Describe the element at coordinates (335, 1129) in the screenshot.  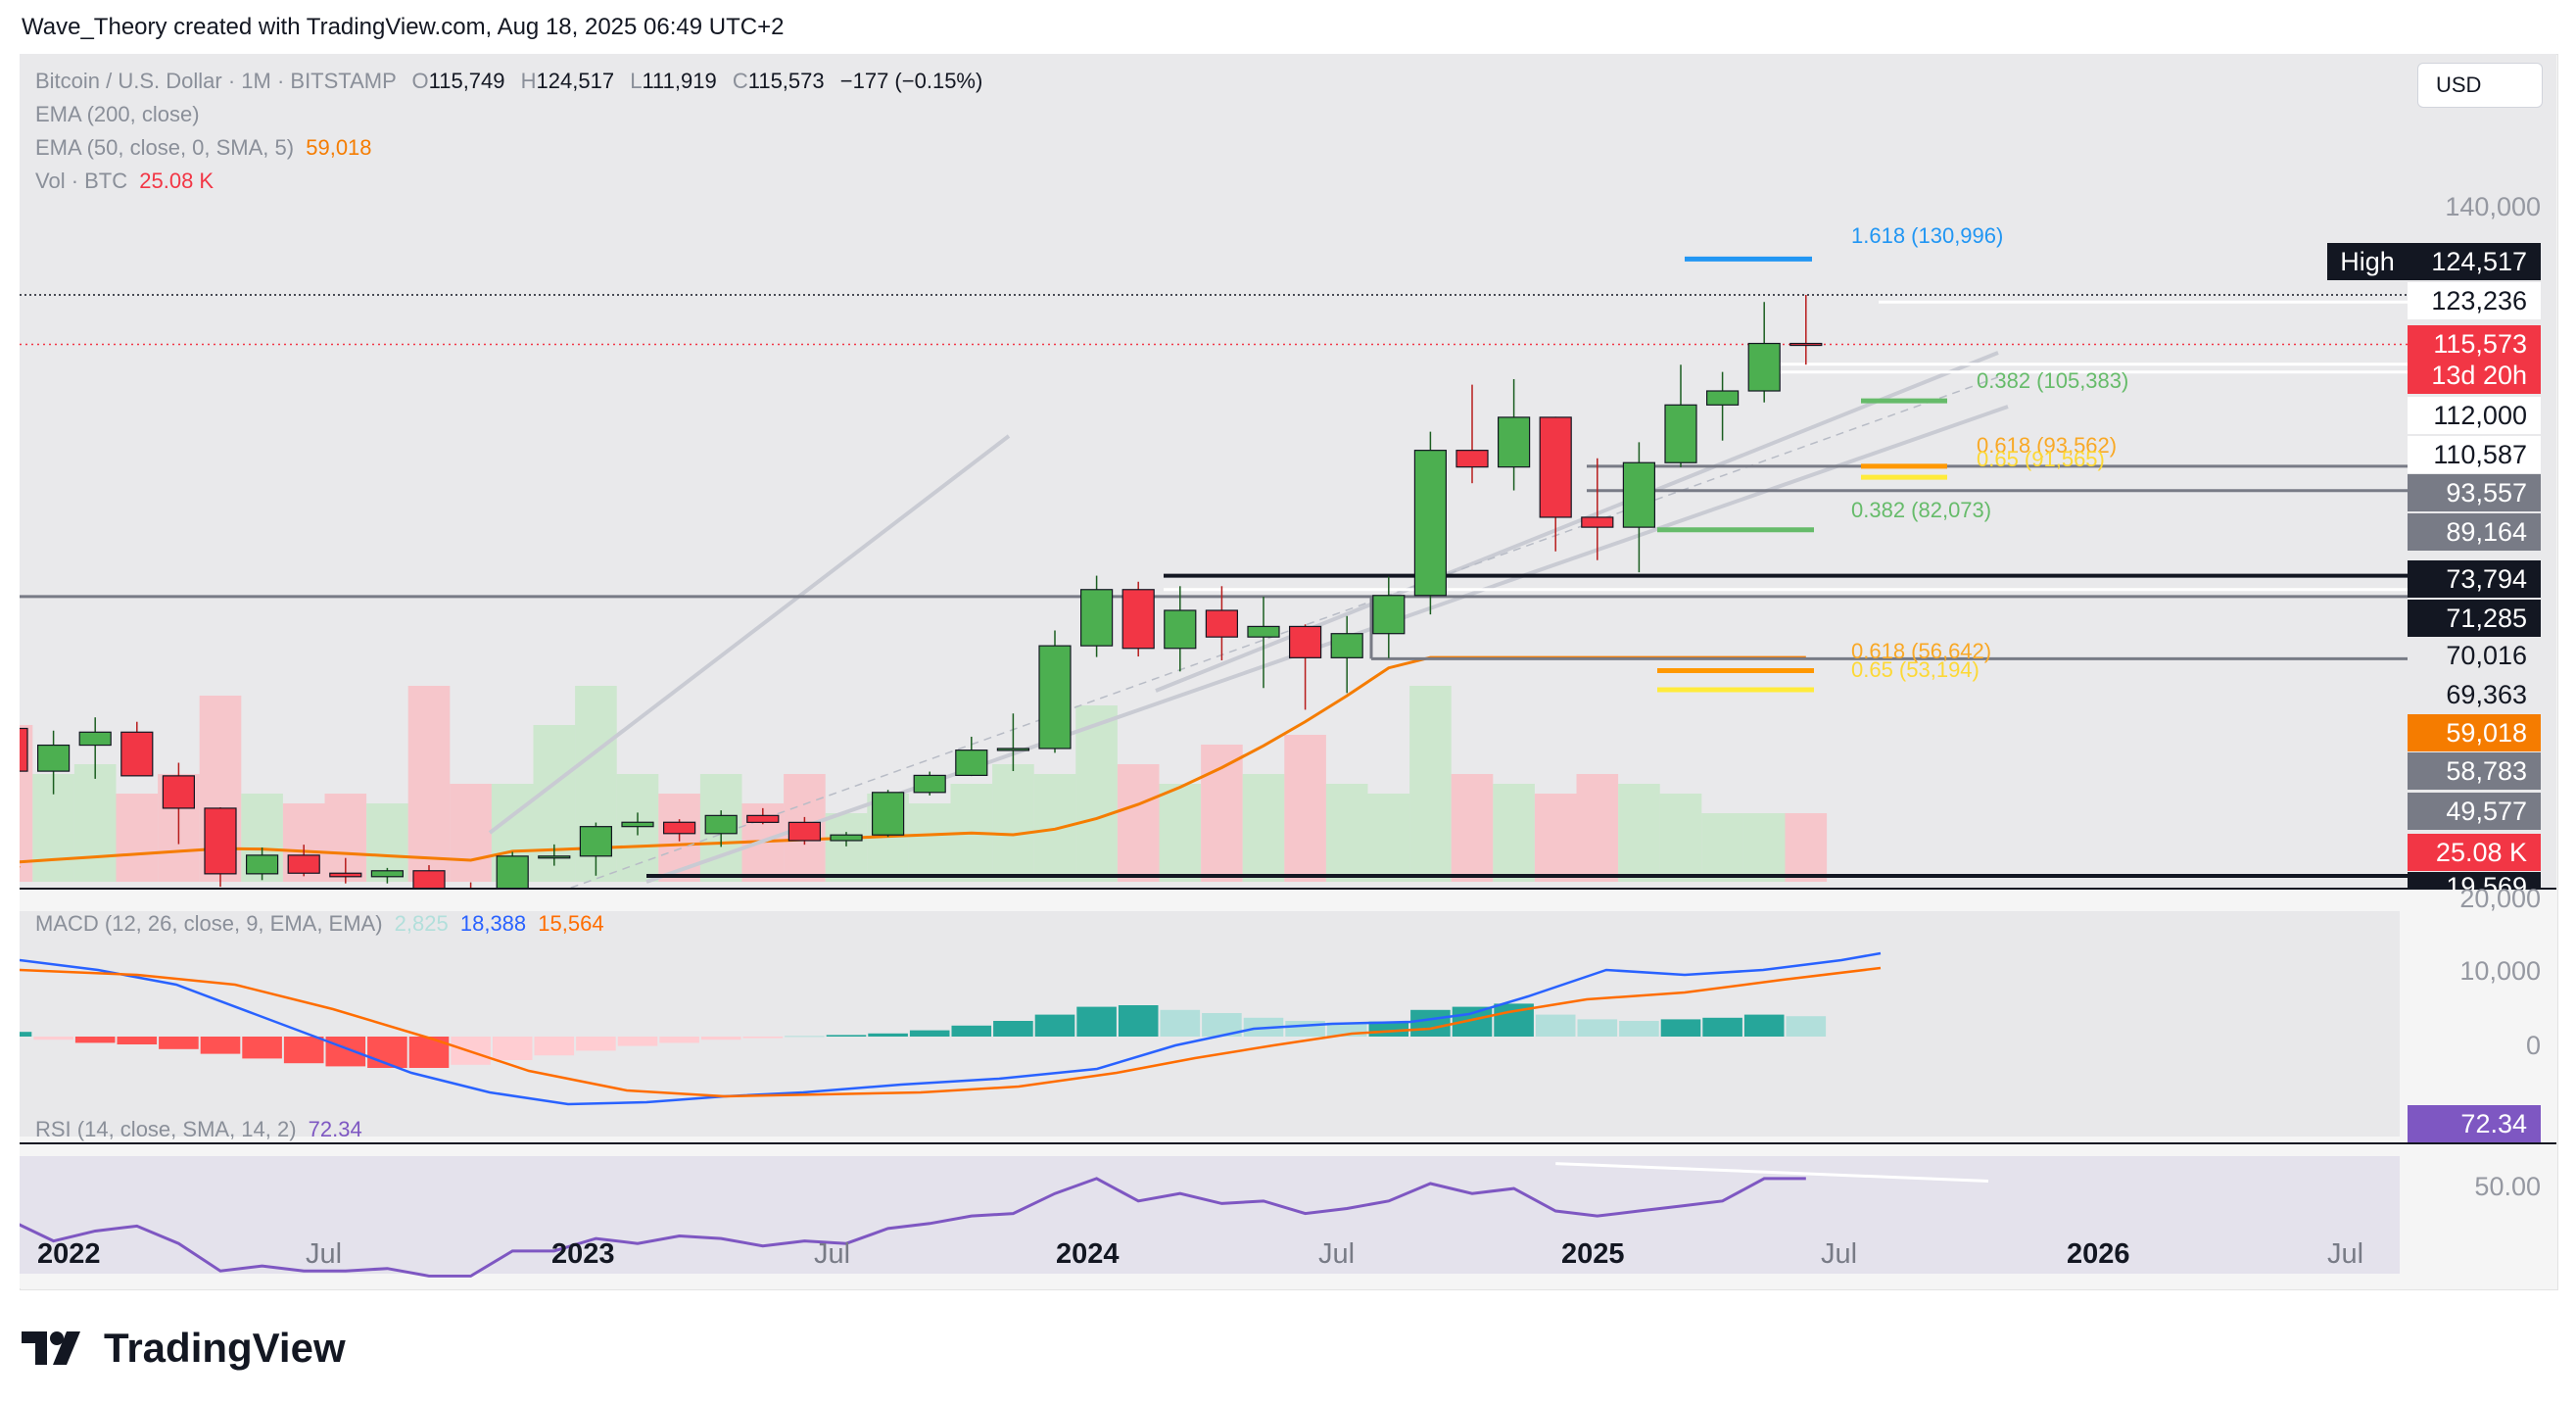
I see `rsi-legend-value: 72.34` at that location.